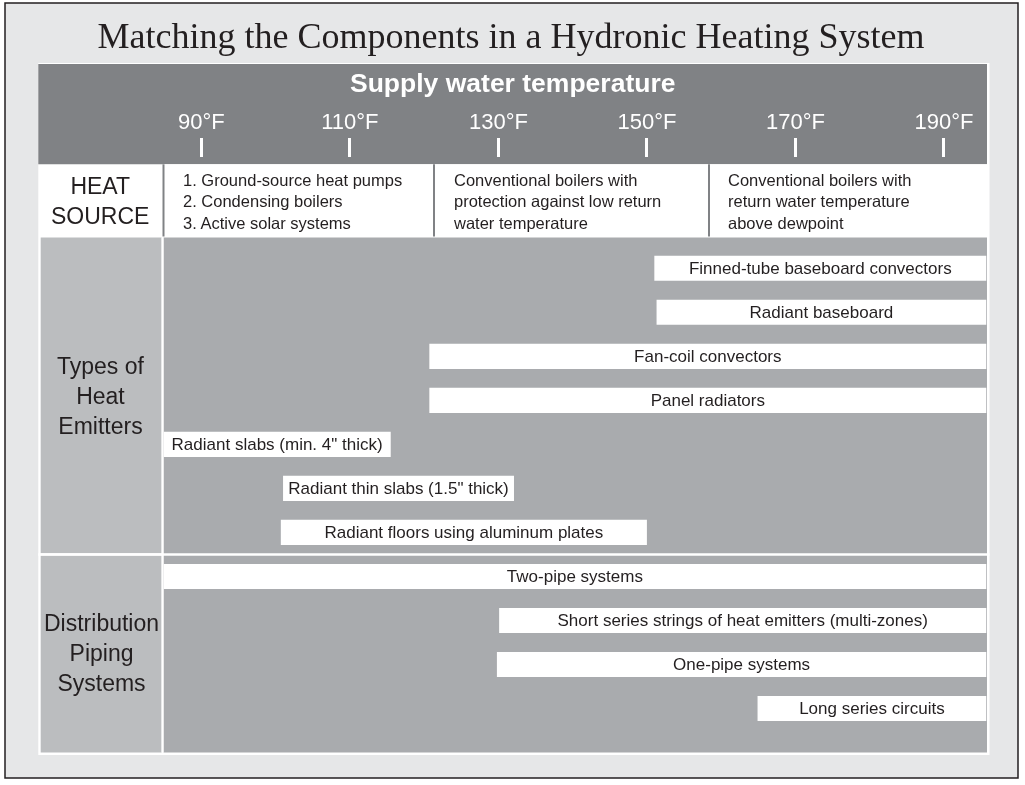 This screenshot has width=1025, height=785. I want to click on x-tick-label: 130°F, so click(498, 122).